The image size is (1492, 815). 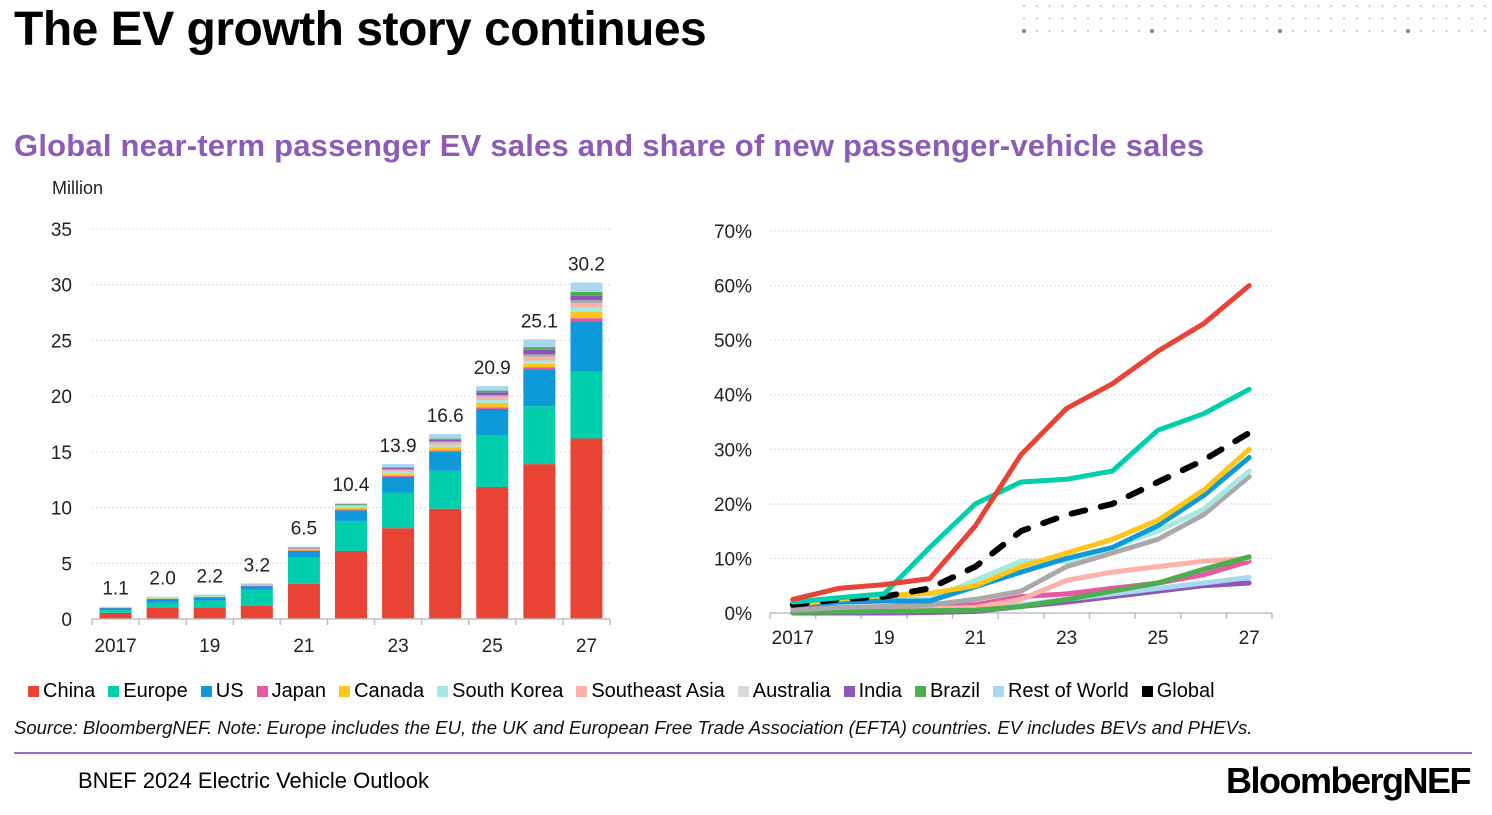 What do you see at coordinates (61, 397) in the screenshot?
I see `y-tick-label: 20` at bounding box center [61, 397].